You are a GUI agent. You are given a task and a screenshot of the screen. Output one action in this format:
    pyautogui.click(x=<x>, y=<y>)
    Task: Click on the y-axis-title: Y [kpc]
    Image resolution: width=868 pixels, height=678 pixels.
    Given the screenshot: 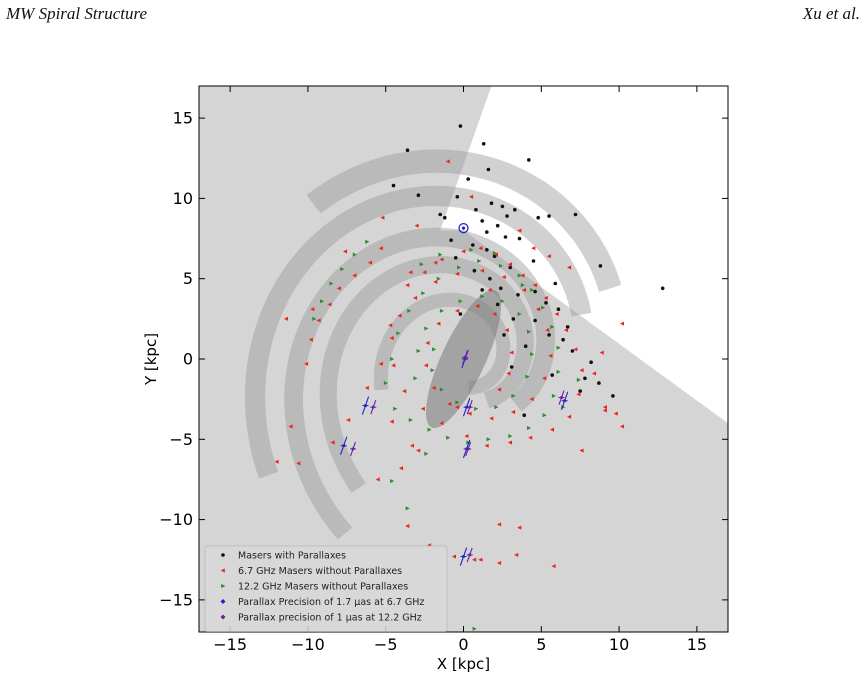 What is the action you would take?
    pyautogui.click(x=151, y=359)
    